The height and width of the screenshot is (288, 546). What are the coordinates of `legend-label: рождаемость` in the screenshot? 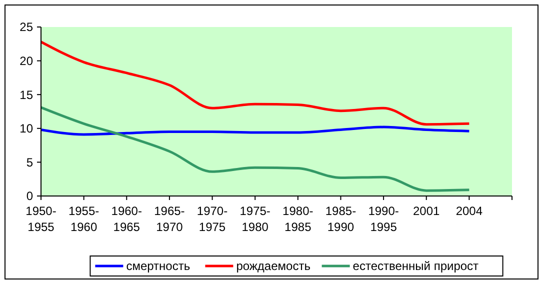 It's located at (273, 266).